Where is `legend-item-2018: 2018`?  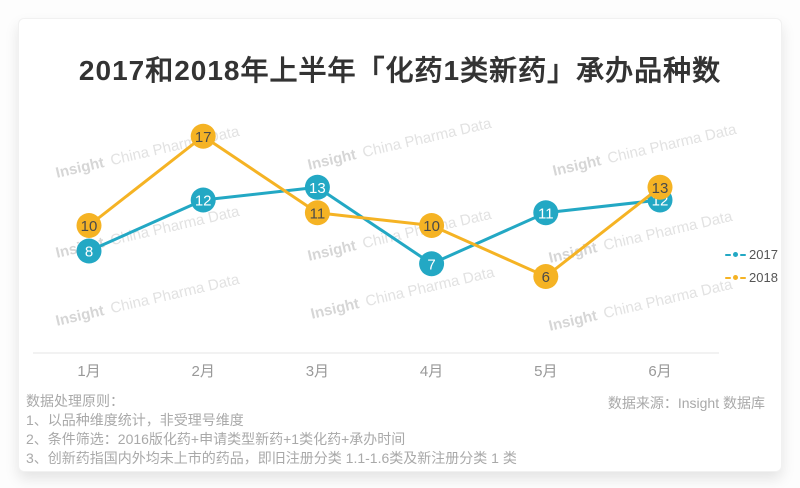 legend-item-2018: 2018 is located at coordinates (751, 277).